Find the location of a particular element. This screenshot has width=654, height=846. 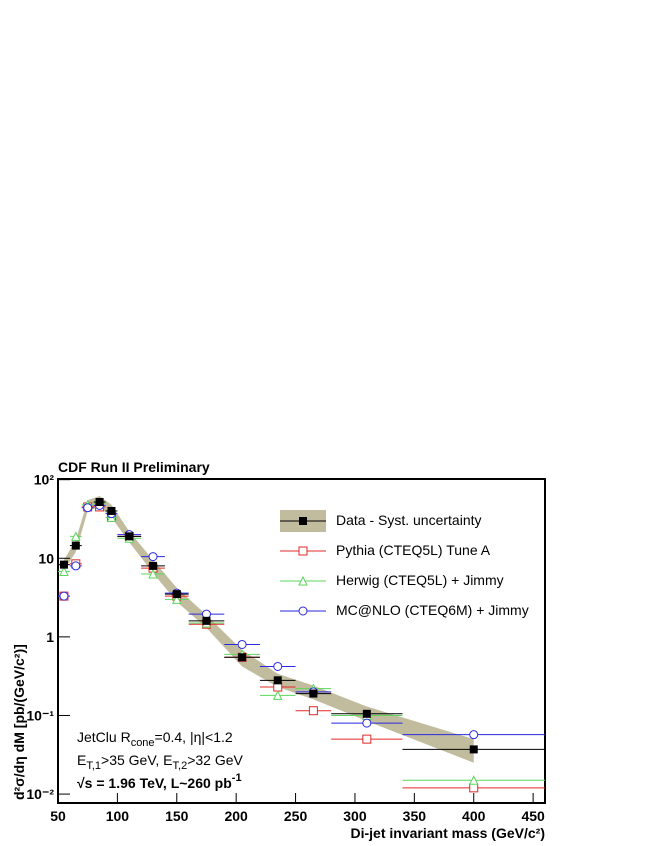

annotation-part: >35 GeV, E is located at coordinates (136, 760).